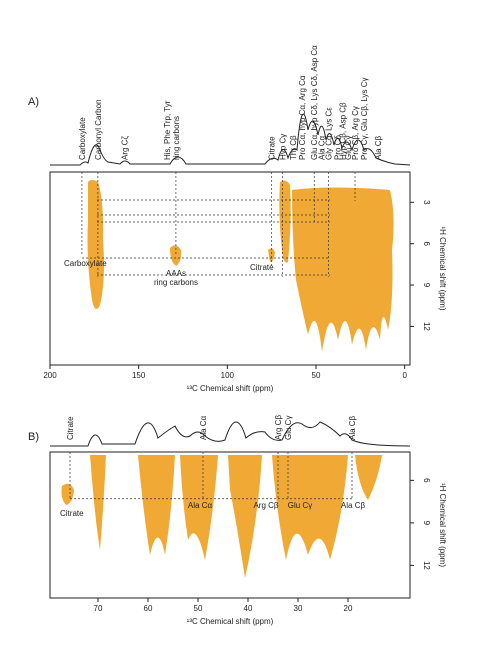  What do you see at coordinates (148, 608) in the screenshot?
I see `x-tick-label: 60` at bounding box center [148, 608].